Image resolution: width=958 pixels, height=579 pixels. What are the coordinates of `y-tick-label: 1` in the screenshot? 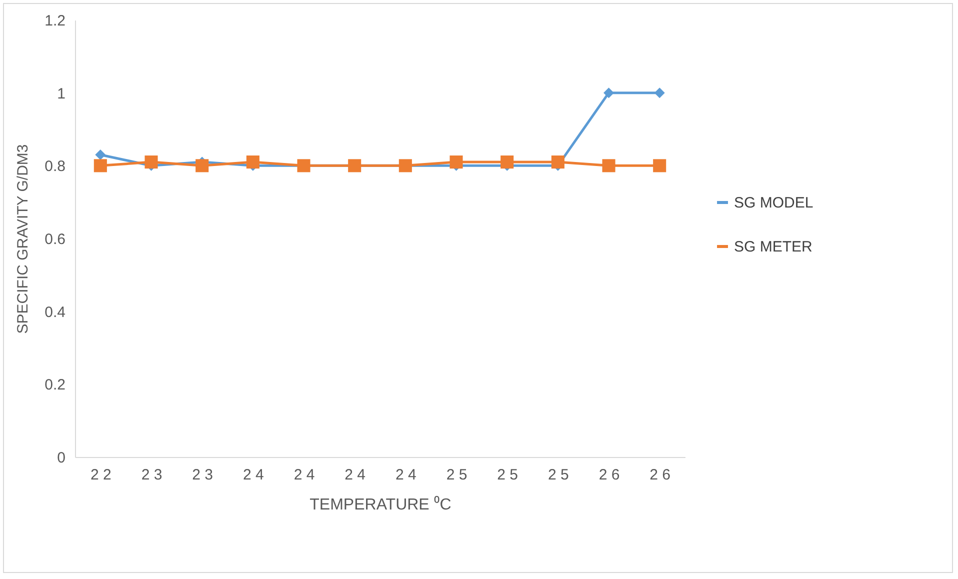 It's located at (61, 93).